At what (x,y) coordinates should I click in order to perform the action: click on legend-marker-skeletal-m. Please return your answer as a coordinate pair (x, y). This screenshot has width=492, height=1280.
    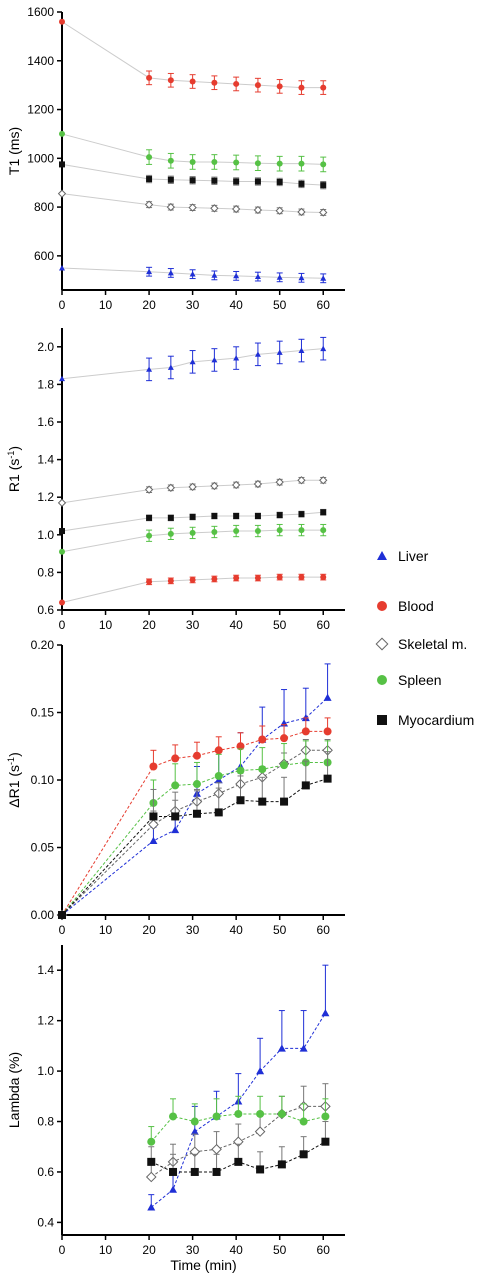
    Looking at the image, I should click on (382, 644).